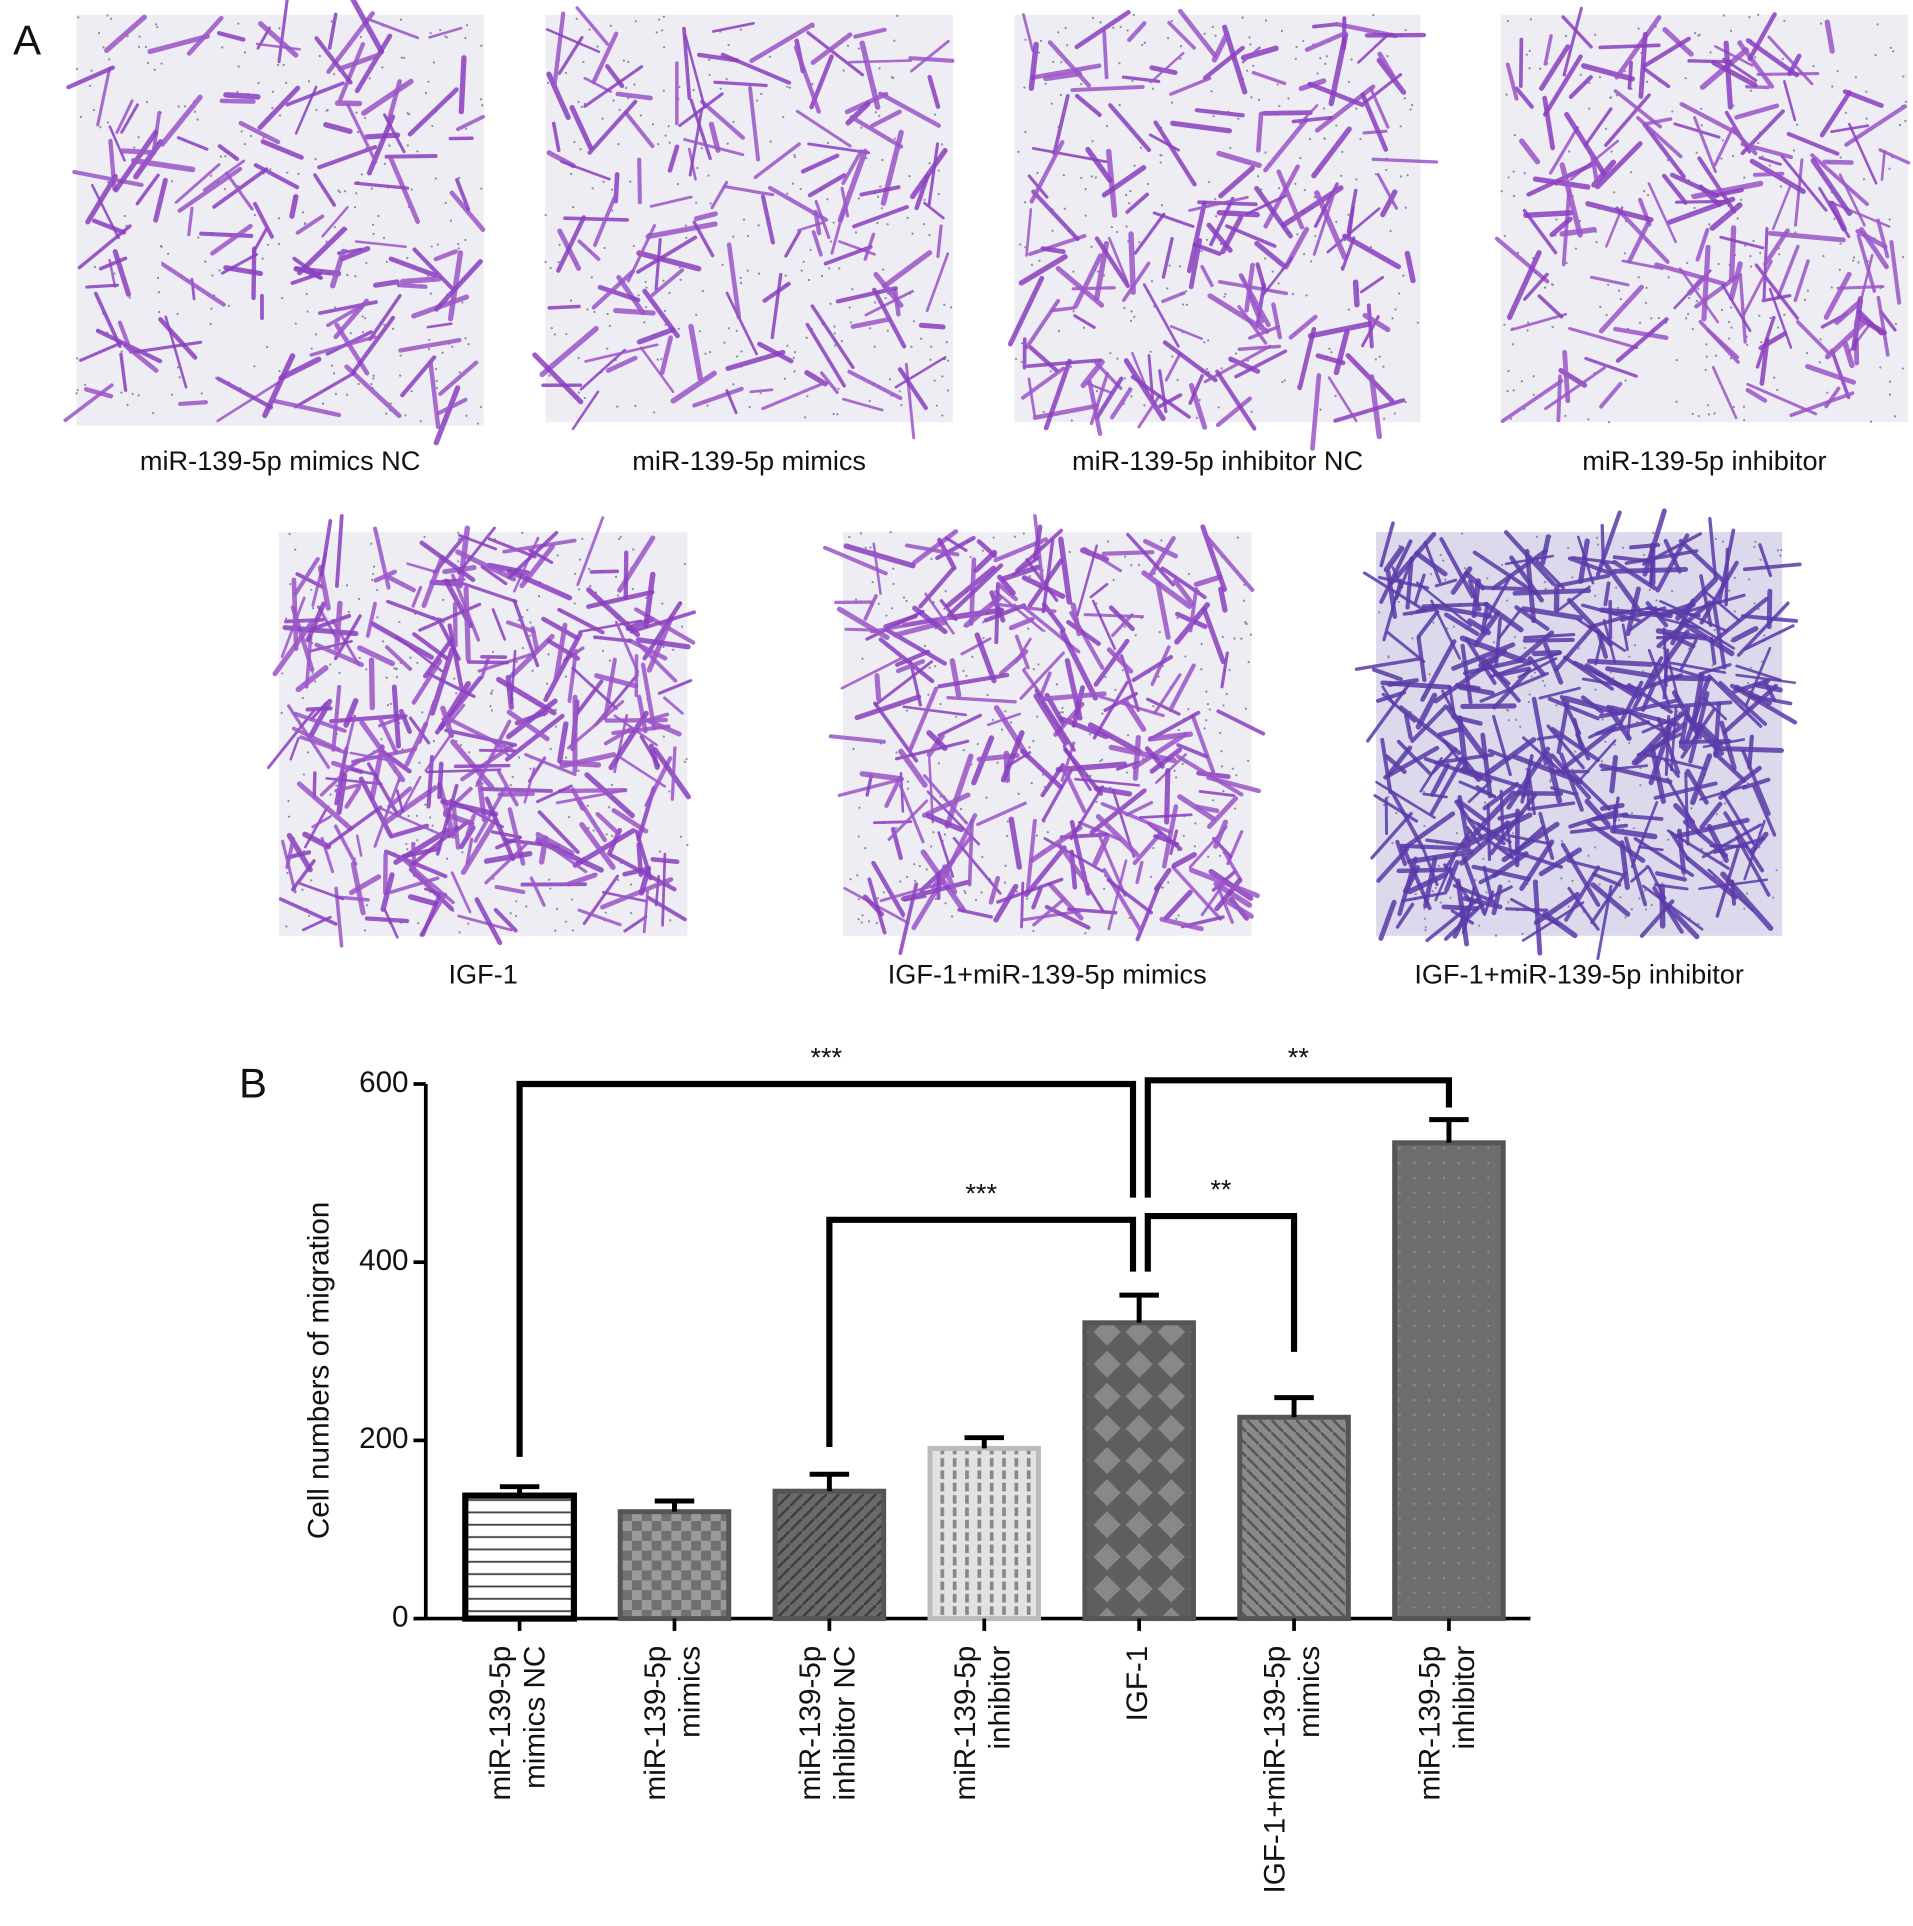 The height and width of the screenshot is (1926, 1913). What do you see at coordinates (981, 1192) in the screenshot?
I see `significance-label: ***` at bounding box center [981, 1192].